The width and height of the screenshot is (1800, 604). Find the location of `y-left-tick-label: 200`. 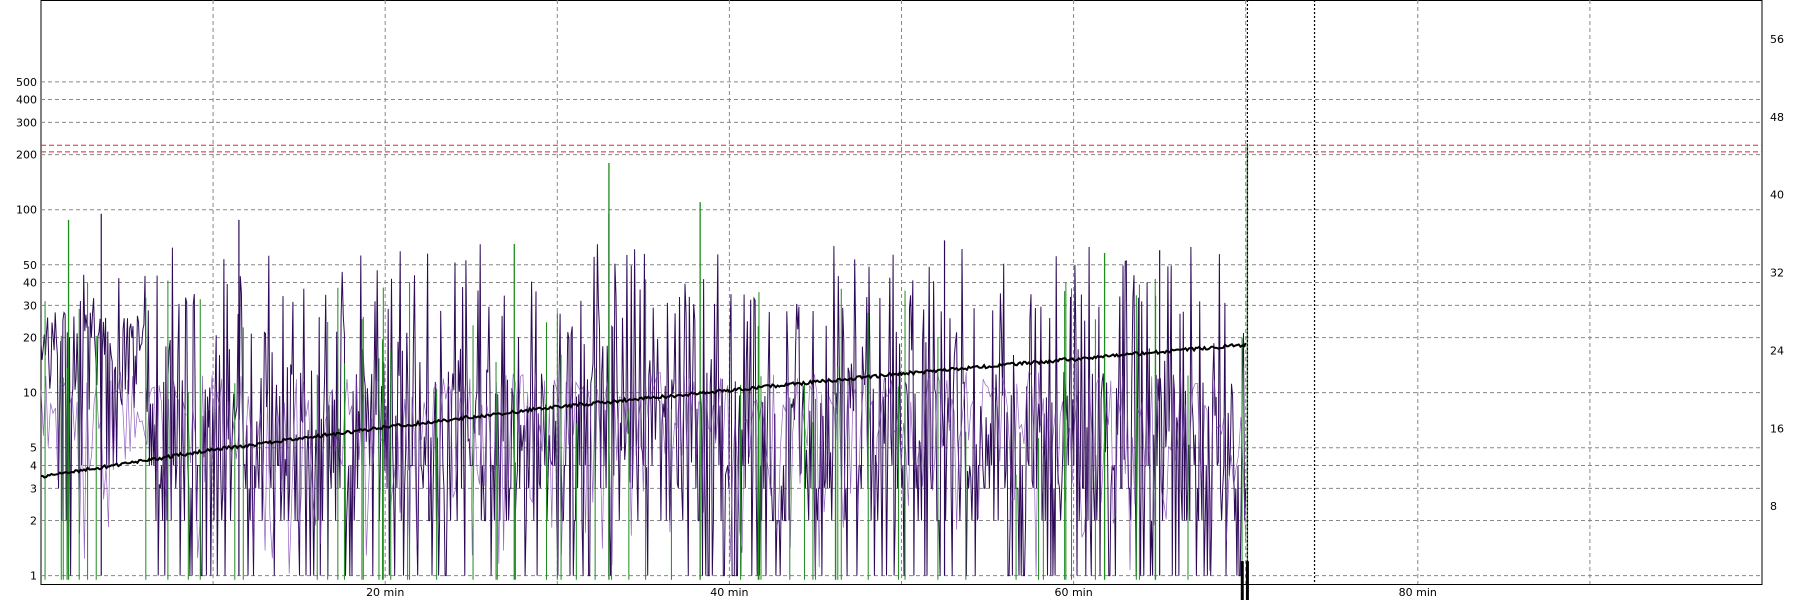

y-left-tick-label: 200 is located at coordinates (26, 155).